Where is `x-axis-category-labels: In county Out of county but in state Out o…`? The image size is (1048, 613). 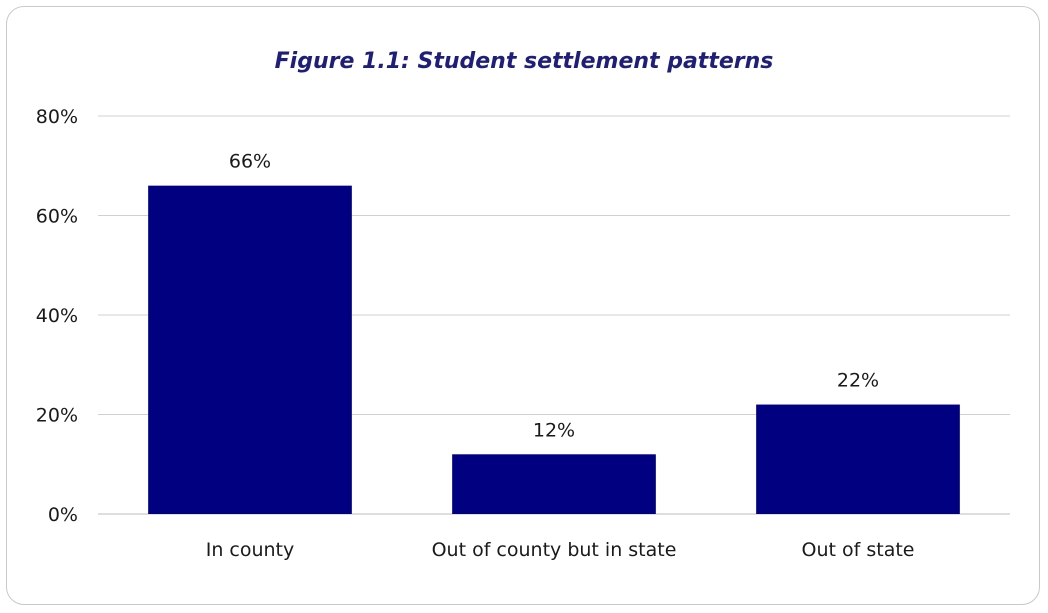
x-axis-category-labels: In county Out of county but in state Out o… is located at coordinates (560, 550).